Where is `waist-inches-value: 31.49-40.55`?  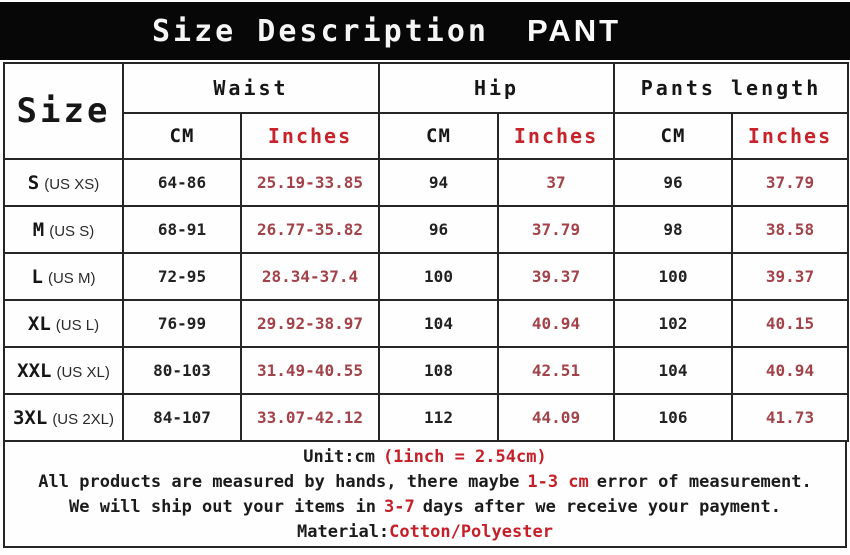 waist-inches-value: 31.49-40.55 is located at coordinates (310, 370).